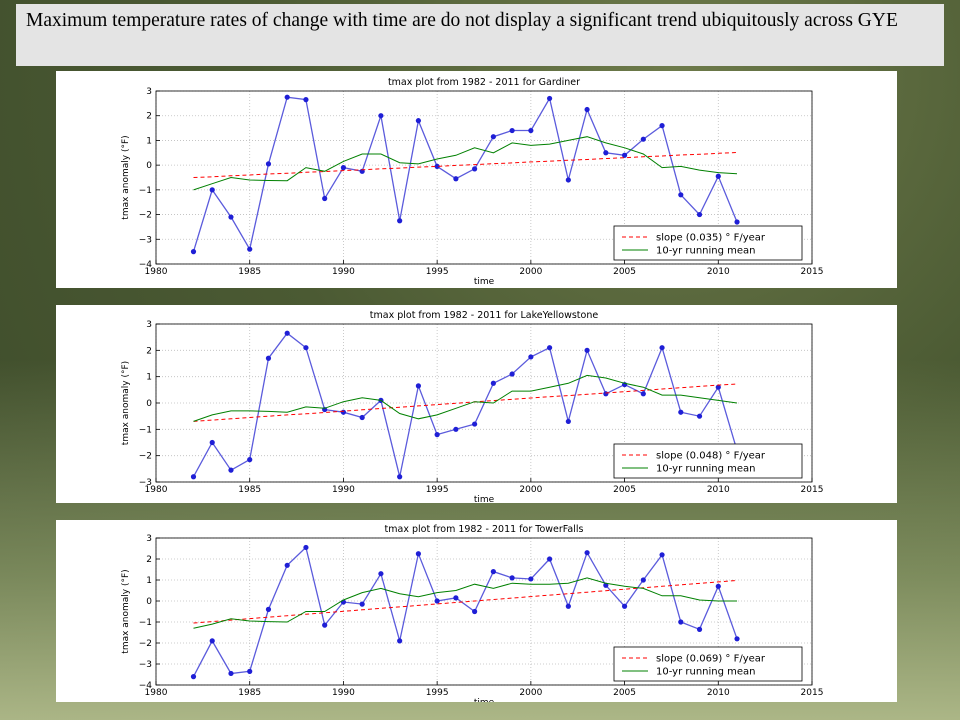  What do you see at coordinates (484, 82) in the screenshot?
I see `chart-title: tmax plot from 1982 - 2011 for Gardiner` at bounding box center [484, 82].